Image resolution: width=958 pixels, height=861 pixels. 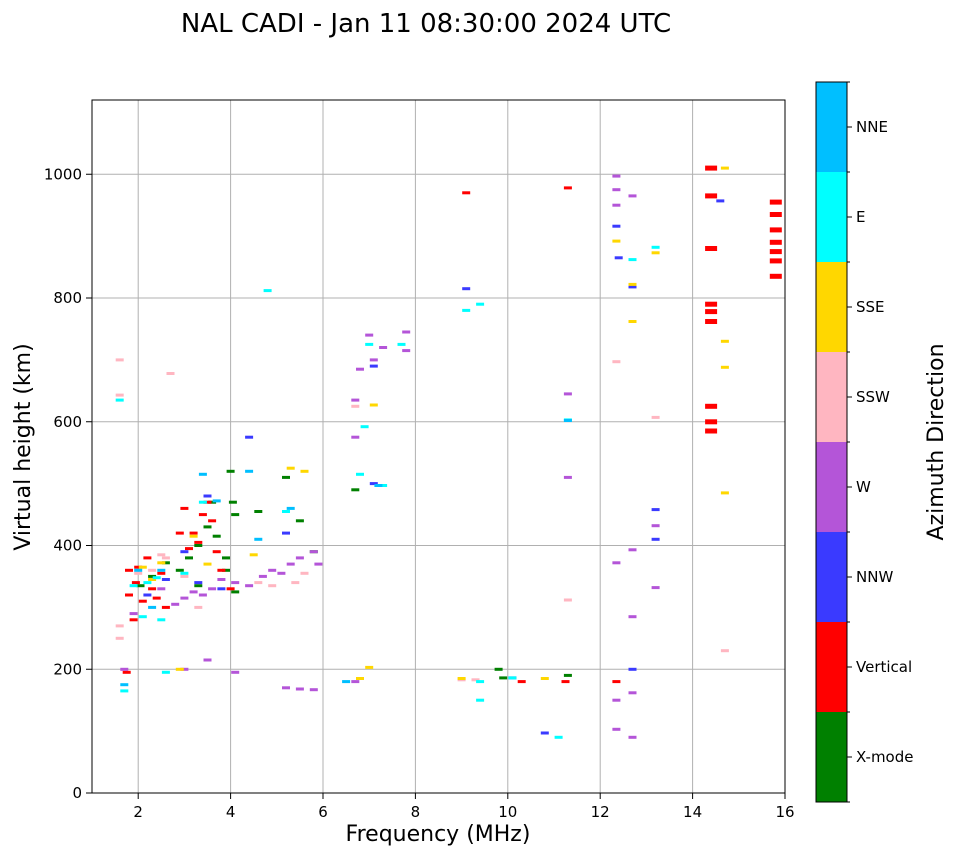 I want to click on colorbar-tick-label: W, so click(x=863, y=487).